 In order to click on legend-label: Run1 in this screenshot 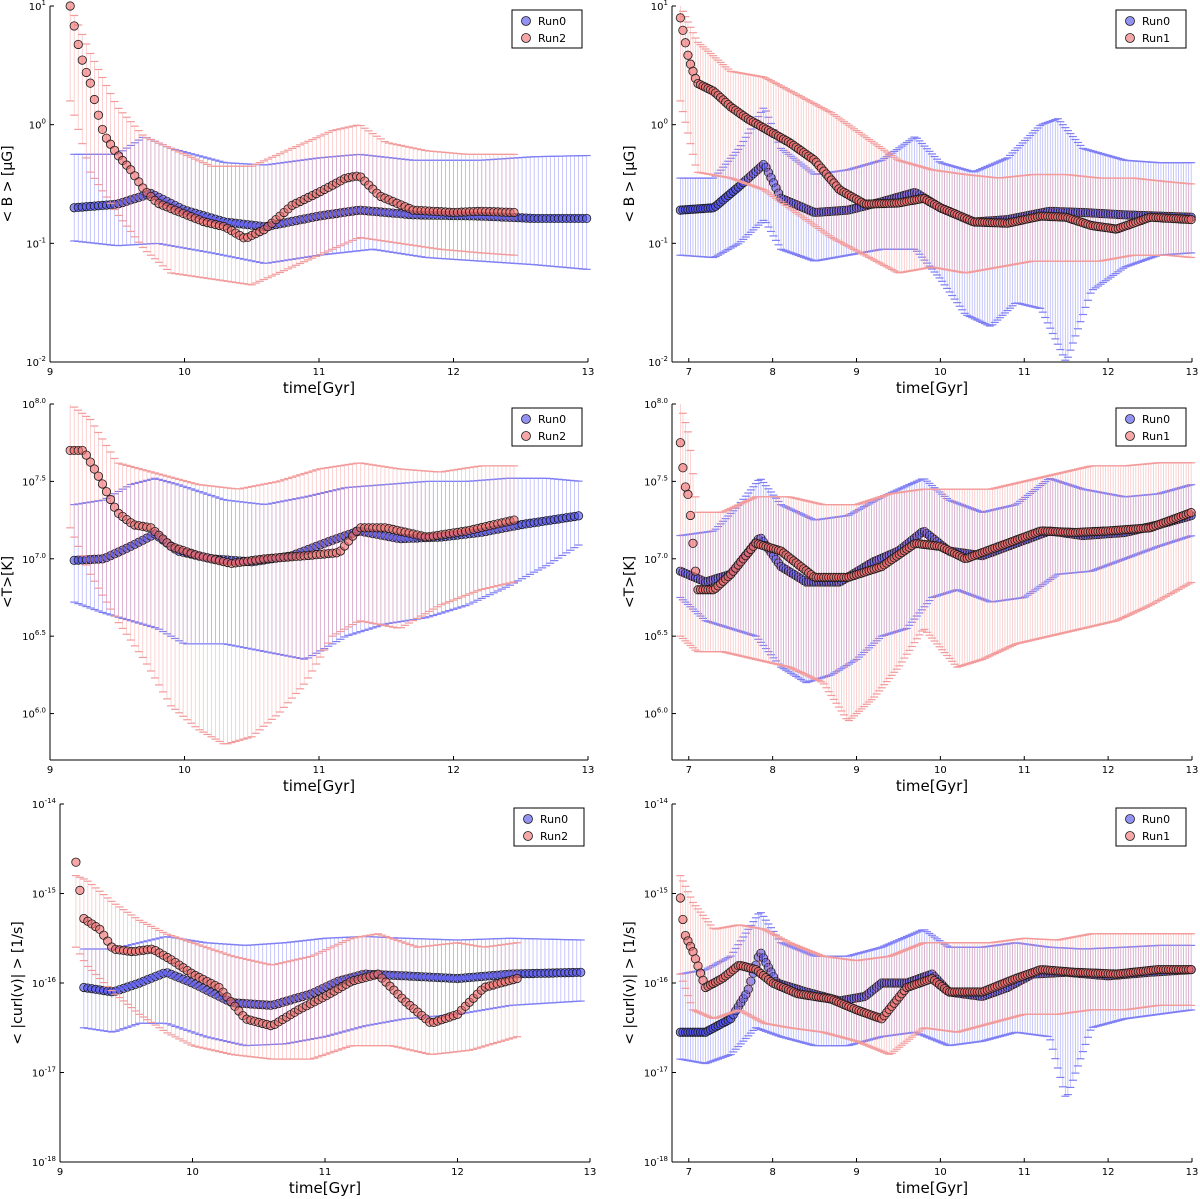, I will do `click(1156, 38)`.